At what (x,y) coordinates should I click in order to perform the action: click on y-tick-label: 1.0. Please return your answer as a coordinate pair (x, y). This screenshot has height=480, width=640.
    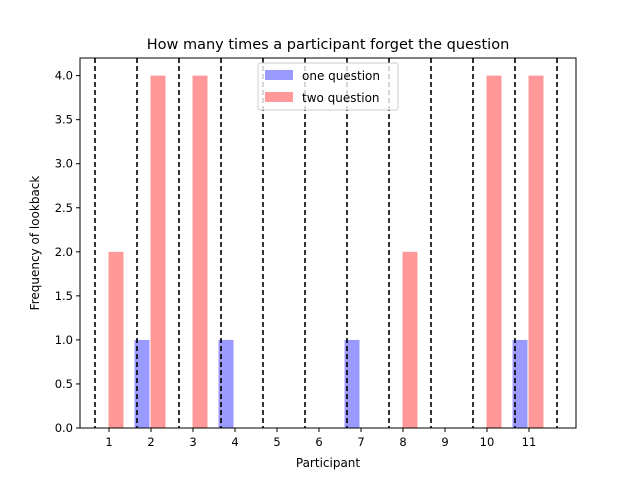
    Looking at the image, I should click on (64, 340).